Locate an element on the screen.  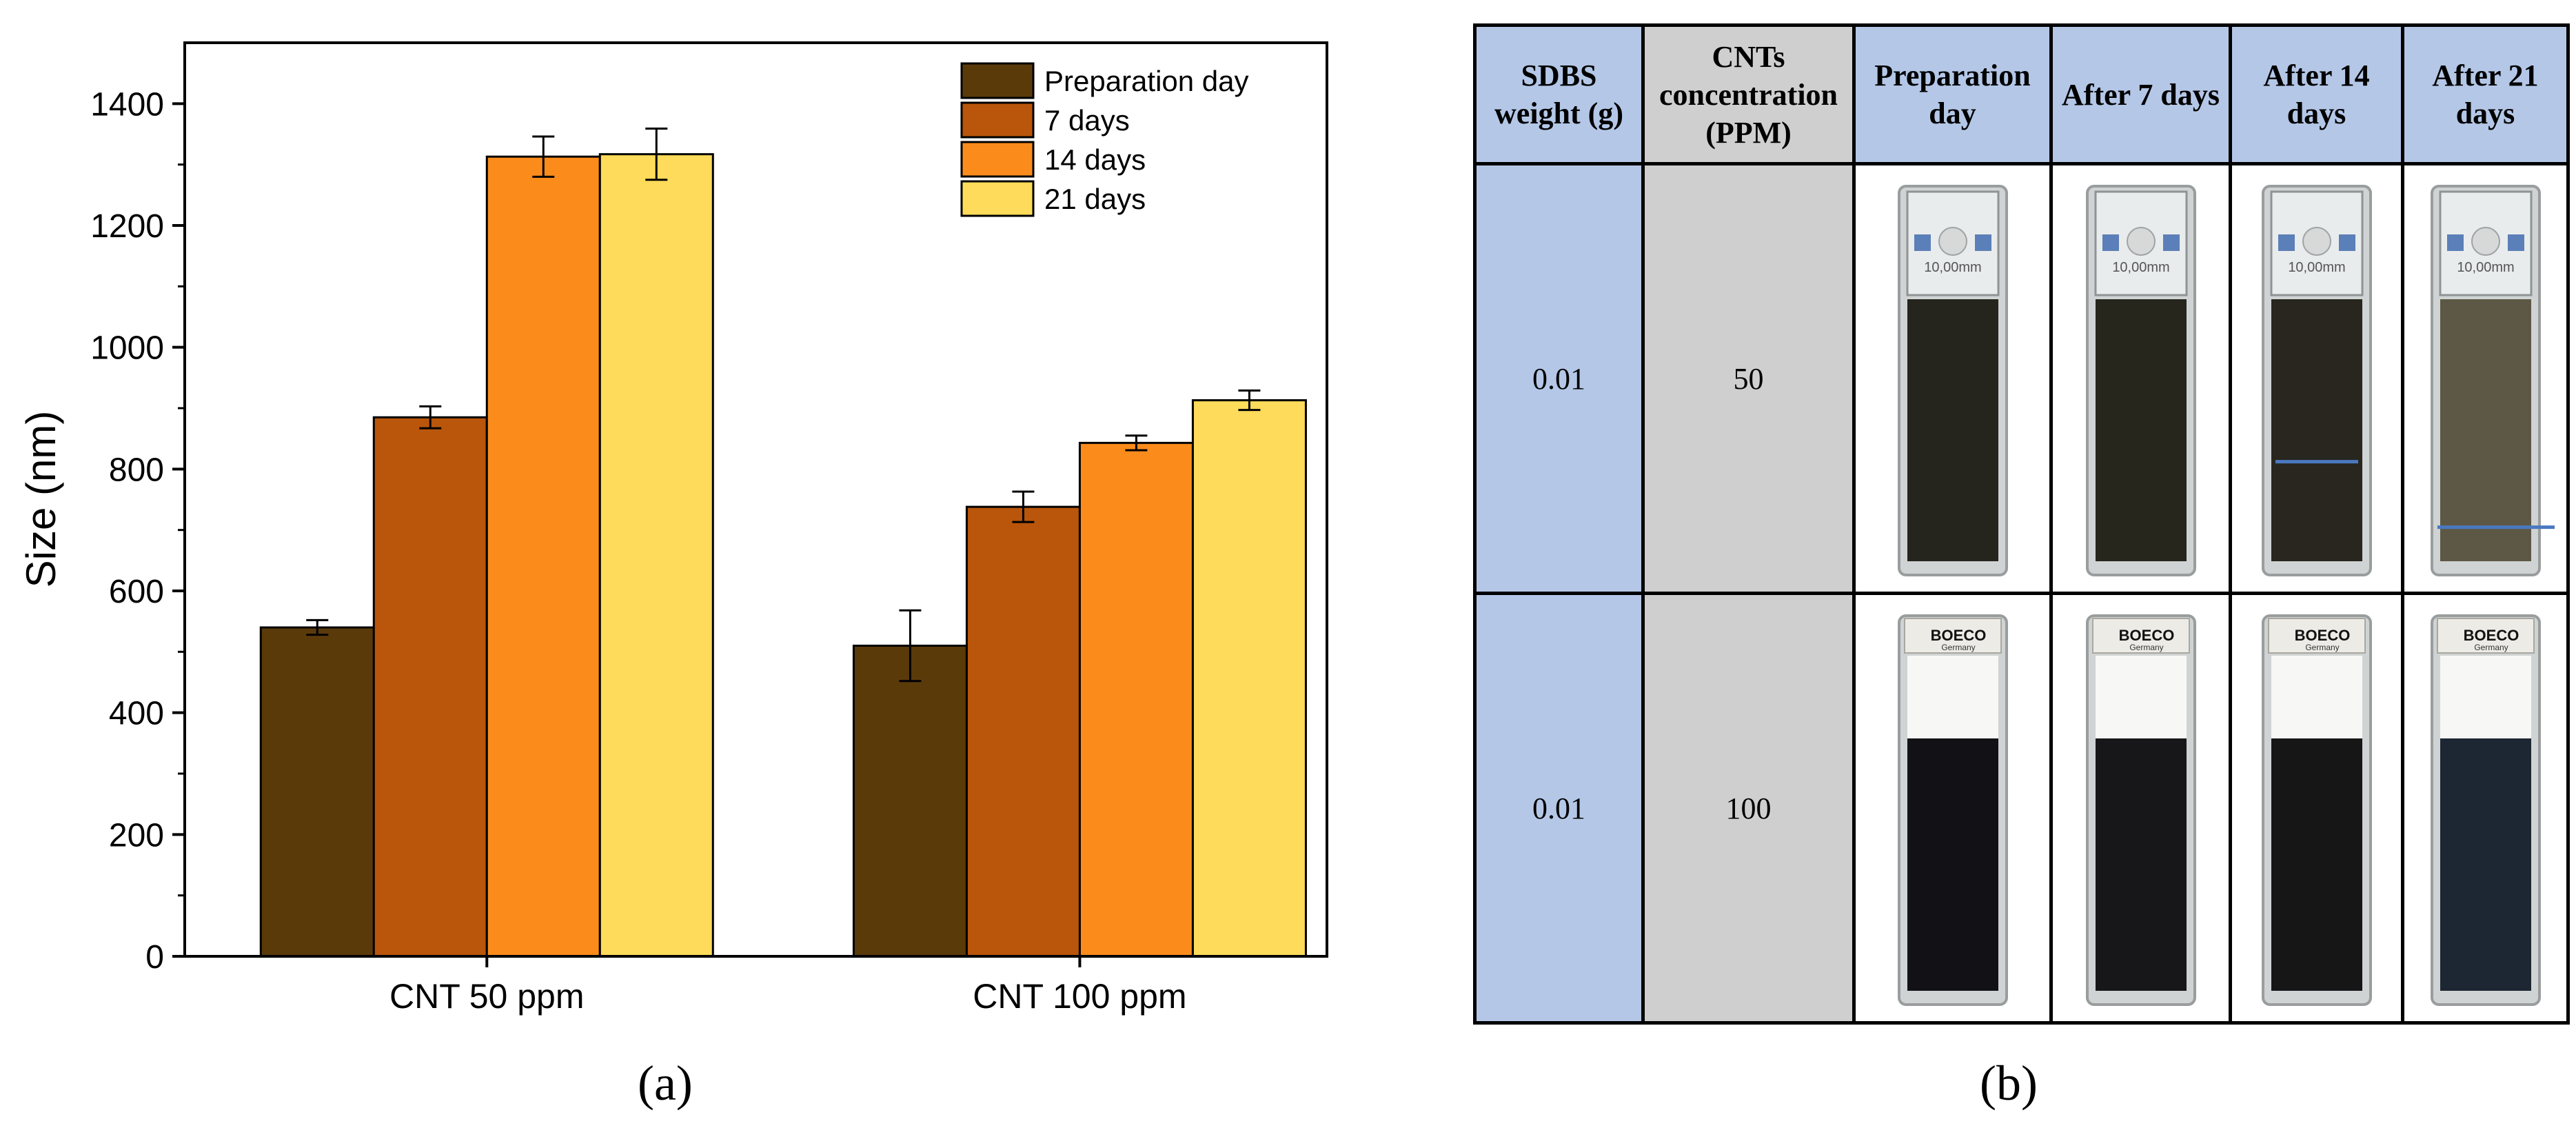
y-tick-label: 1200 is located at coordinates (127, 226).